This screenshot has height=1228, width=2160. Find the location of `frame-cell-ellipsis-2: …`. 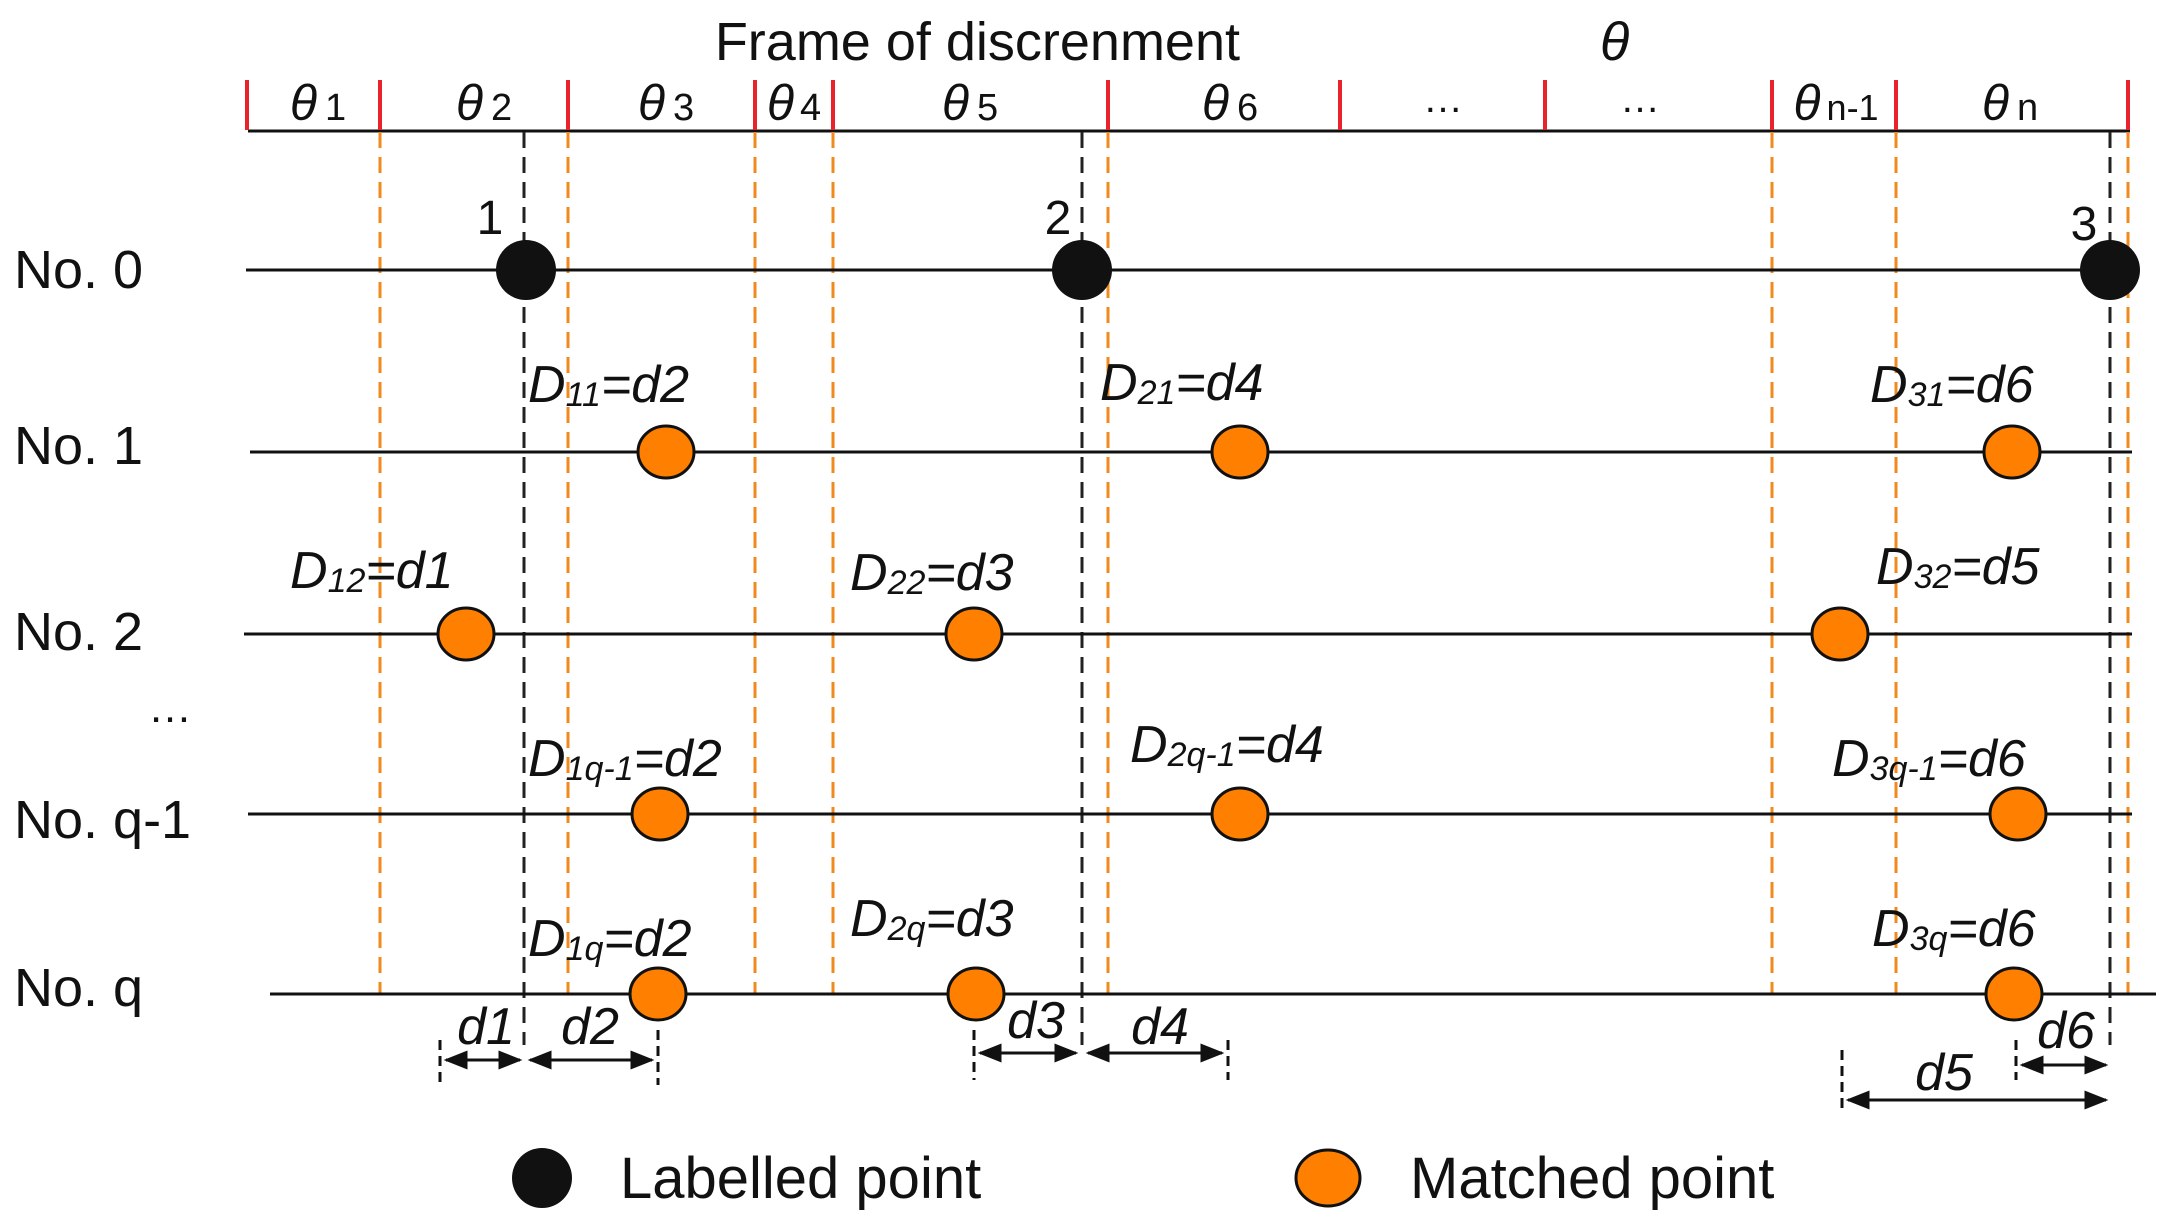

frame-cell-ellipsis-2: … is located at coordinates (1640, 99).